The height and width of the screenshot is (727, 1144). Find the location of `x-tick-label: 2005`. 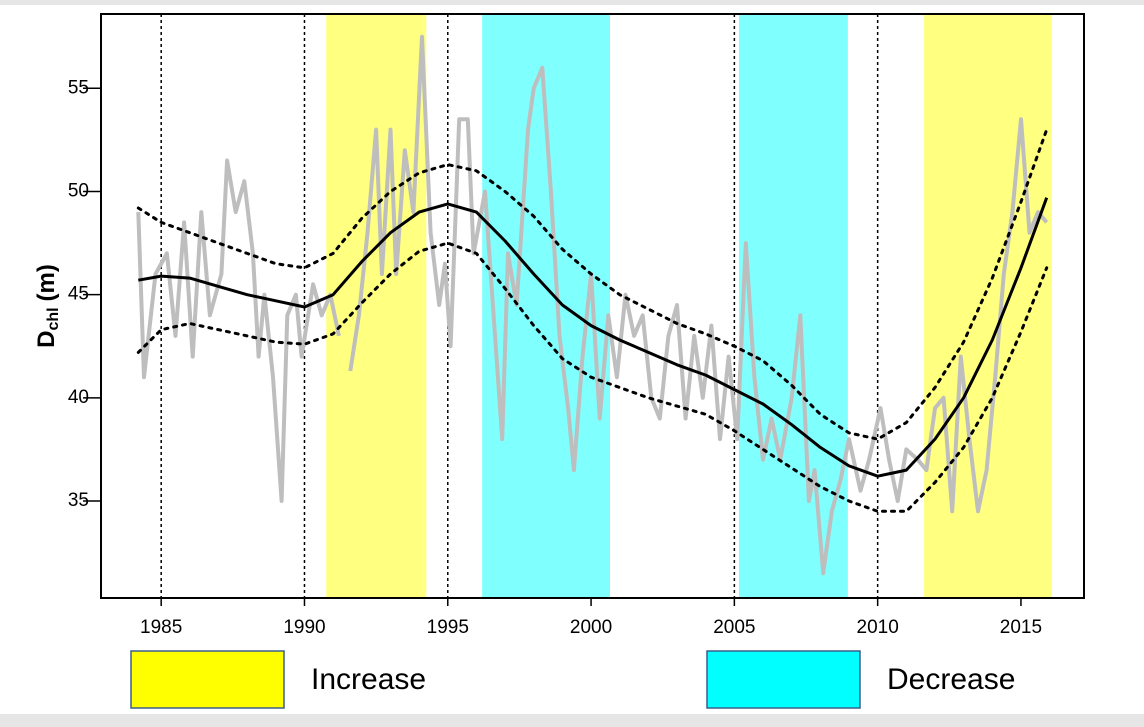

x-tick-label: 2005 is located at coordinates (734, 627).